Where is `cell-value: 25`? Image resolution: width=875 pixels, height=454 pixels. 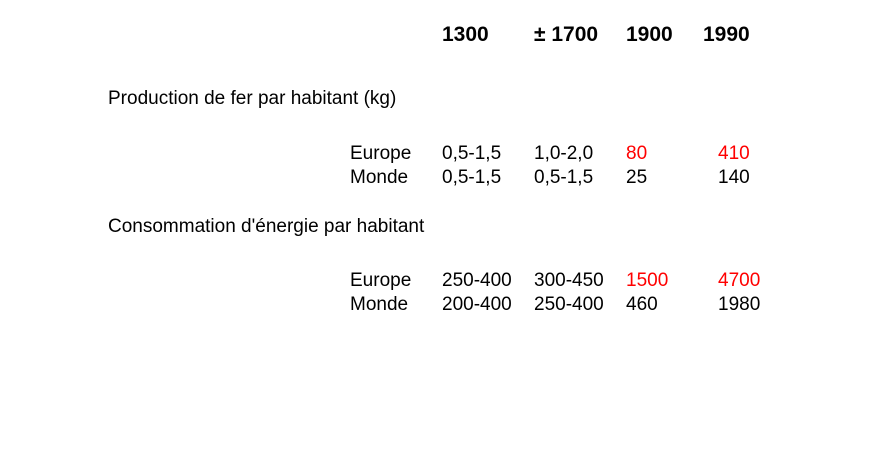 cell-value: 25 is located at coordinates (637, 177).